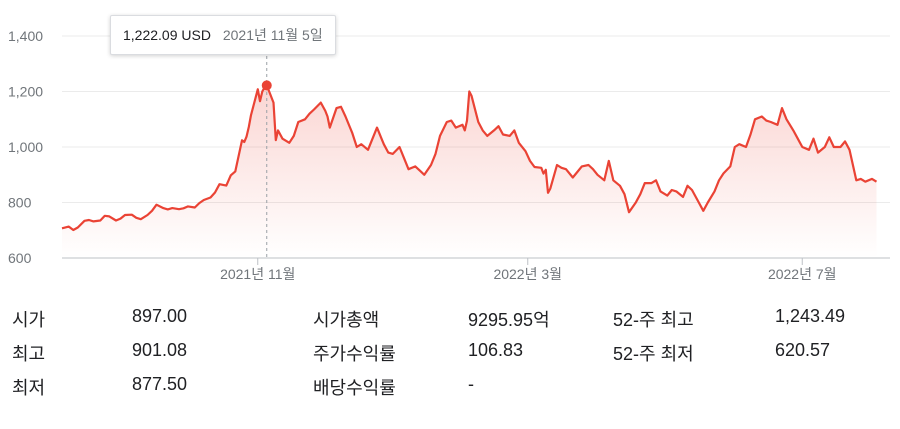 The image size is (900, 429). What do you see at coordinates (496, 350) in the screenshot?
I see `pe-ratio-value: 106.83` at bounding box center [496, 350].